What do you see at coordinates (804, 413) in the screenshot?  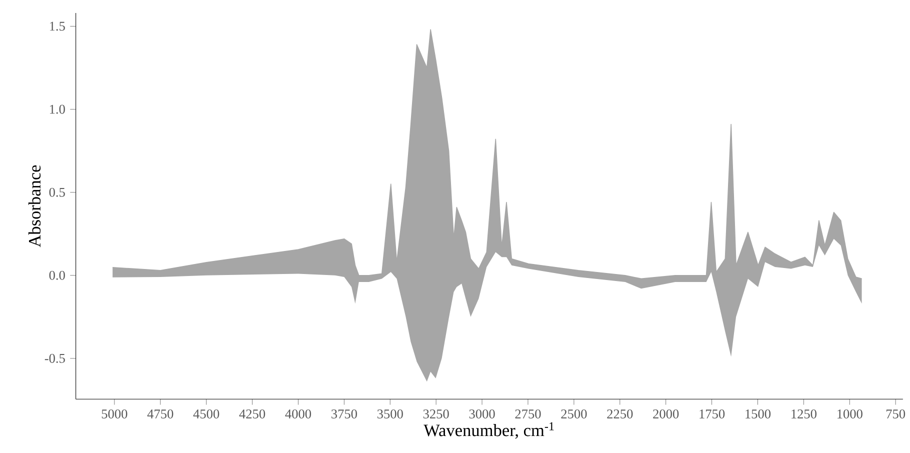 I see `x-tick-label: 1250` at bounding box center [804, 413].